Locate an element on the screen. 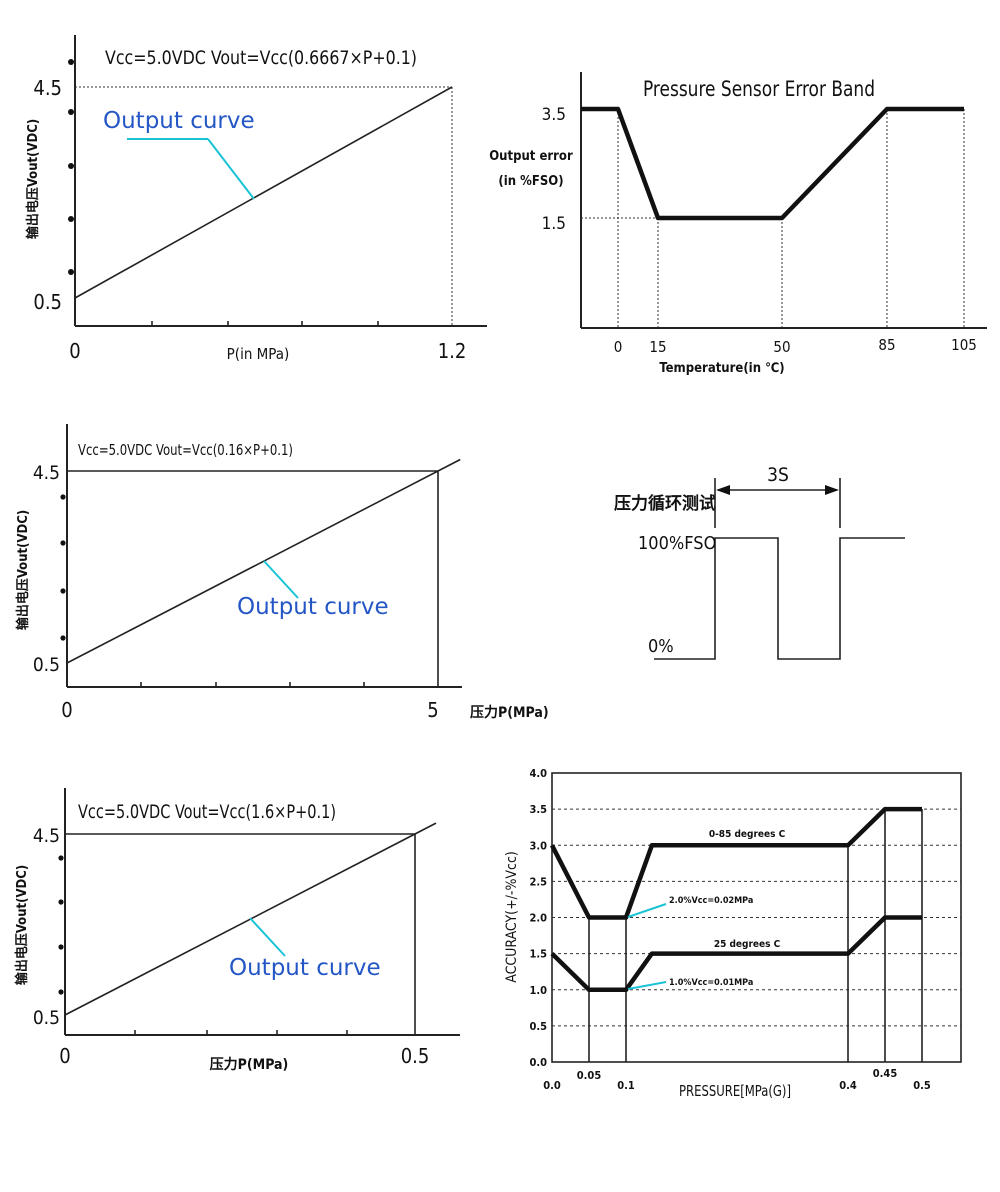 The height and width of the screenshot is (1192, 1000). chart-5-y-axis-label: 输出电压Vout(VDC) is located at coordinates (22, 925).